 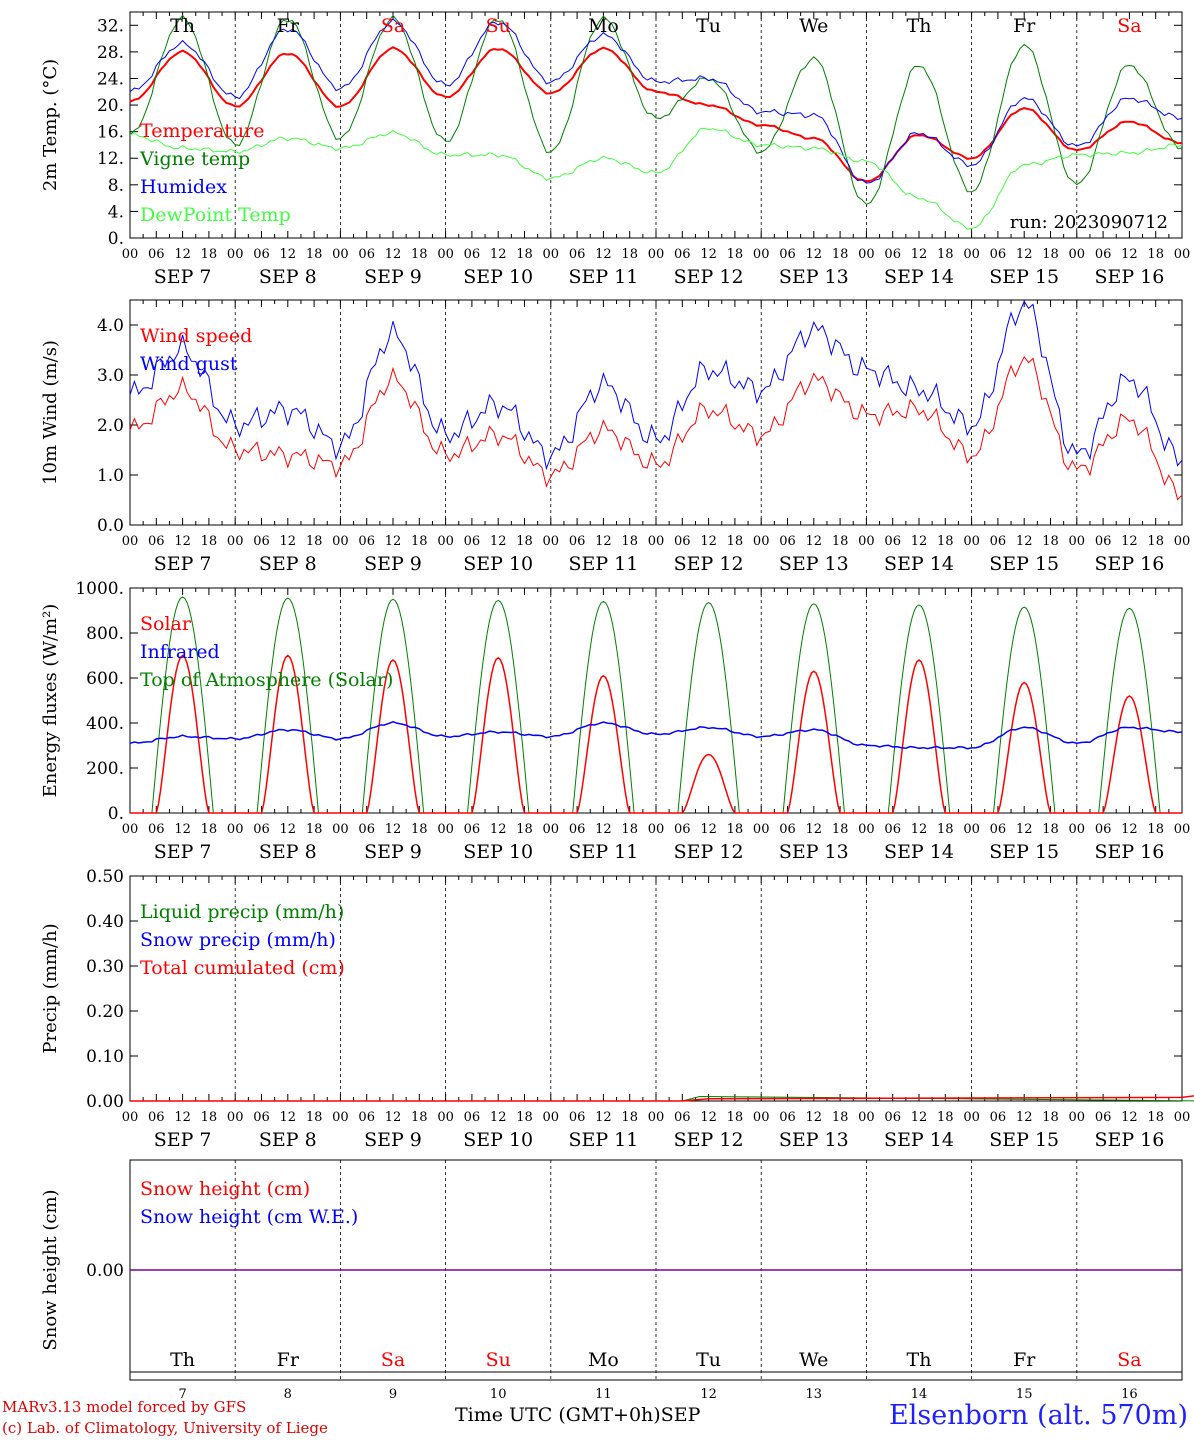 I want to click on y-axis-label: 10m Wind (m/s), so click(x=50, y=412).